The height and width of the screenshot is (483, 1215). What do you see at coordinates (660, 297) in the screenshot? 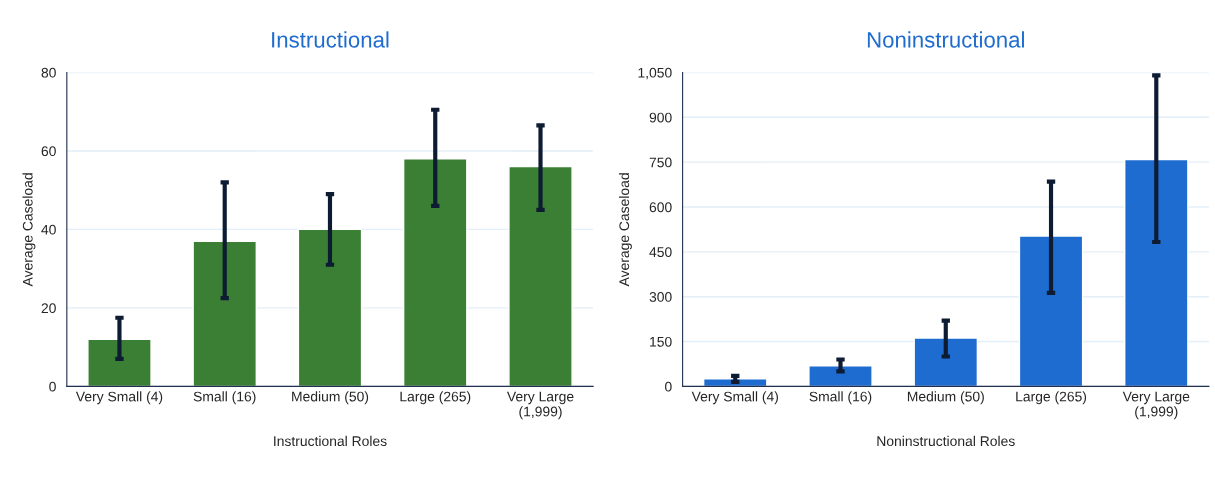
I see `y-tick-label: 300` at bounding box center [660, 297].